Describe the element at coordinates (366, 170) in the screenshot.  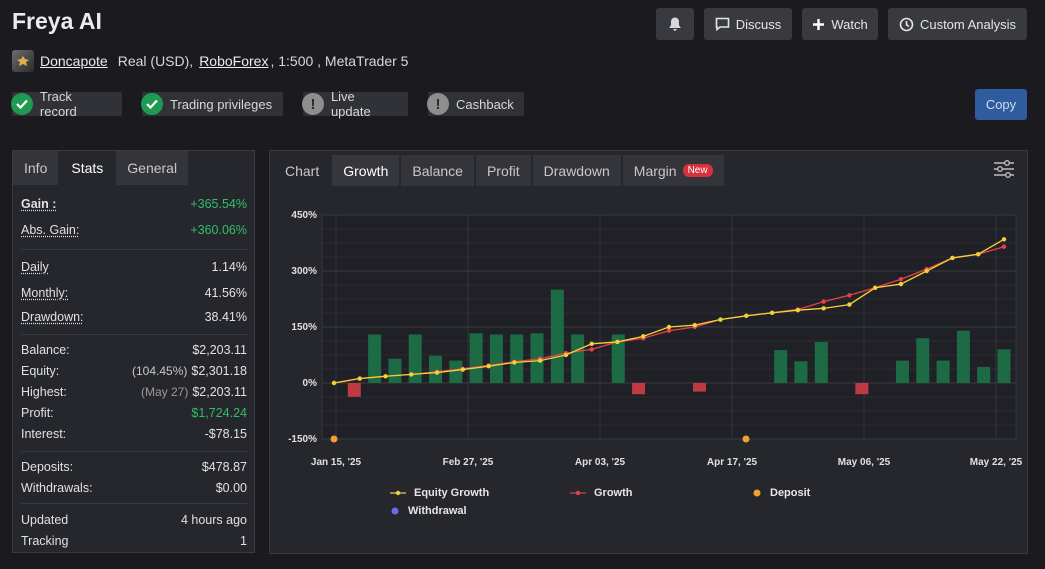
I see `tab-growth: Growth` at that location.